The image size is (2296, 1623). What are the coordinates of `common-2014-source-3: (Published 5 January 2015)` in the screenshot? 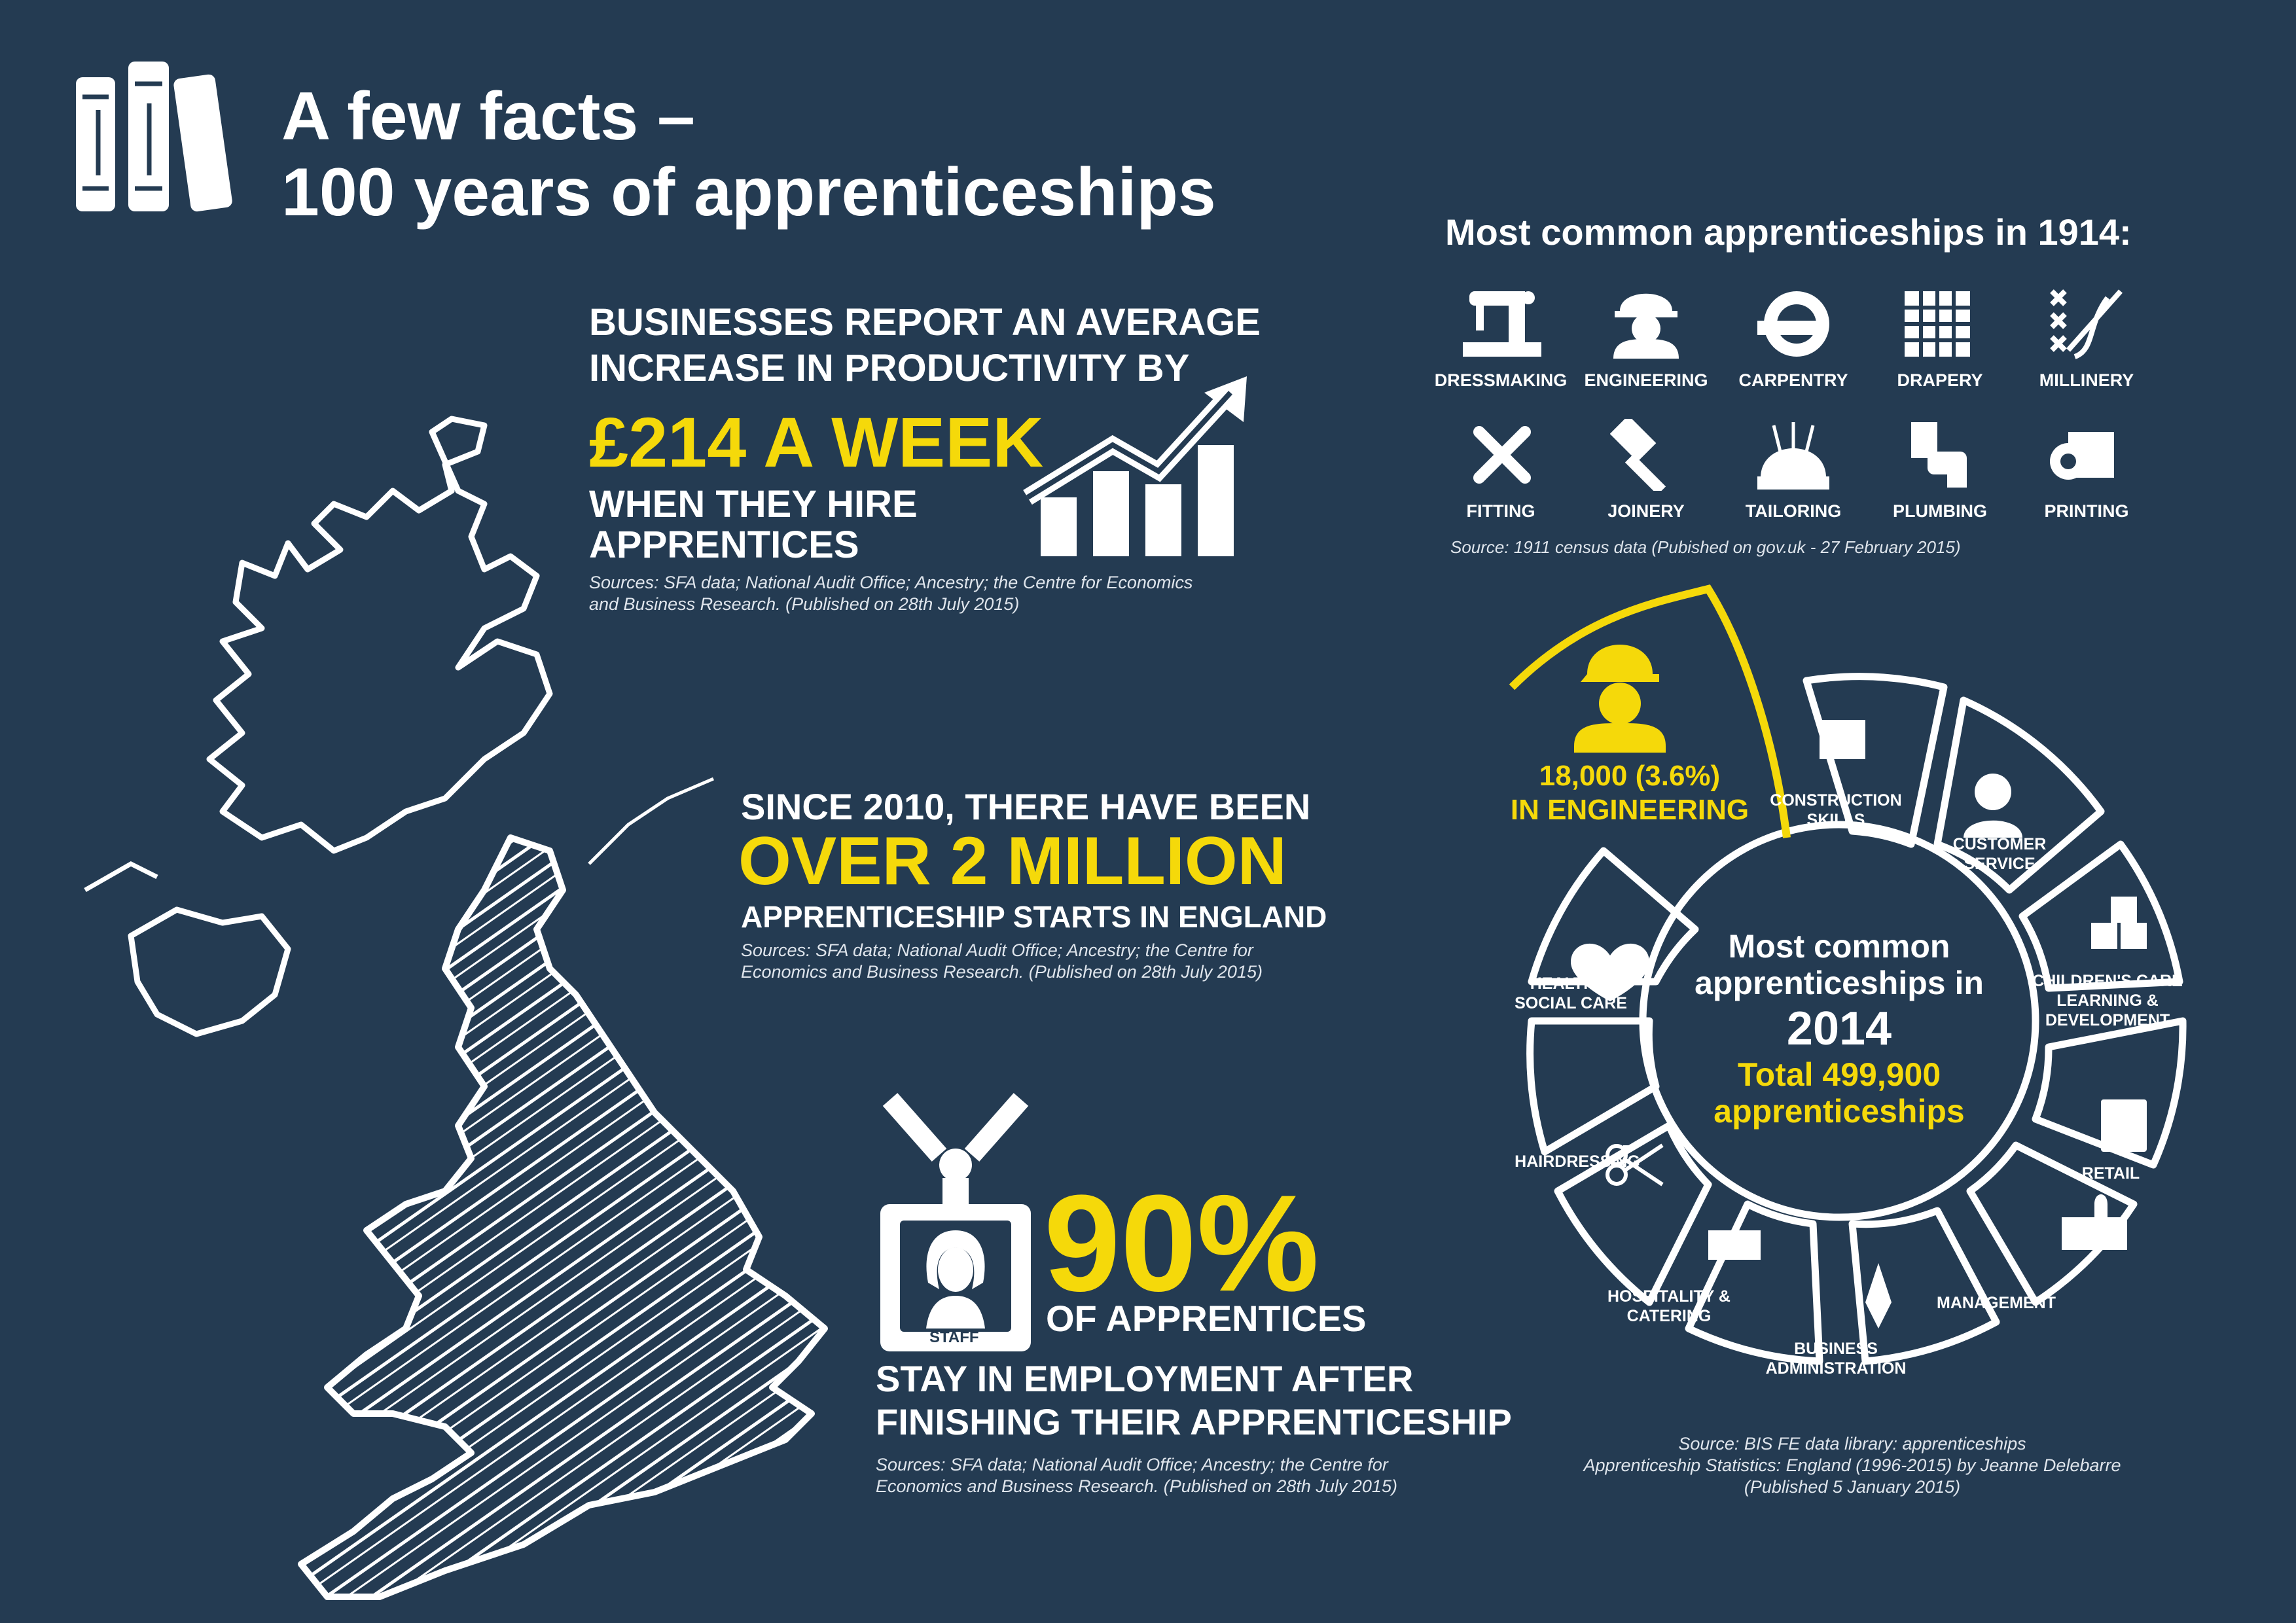 It's located at (1852, 1487).